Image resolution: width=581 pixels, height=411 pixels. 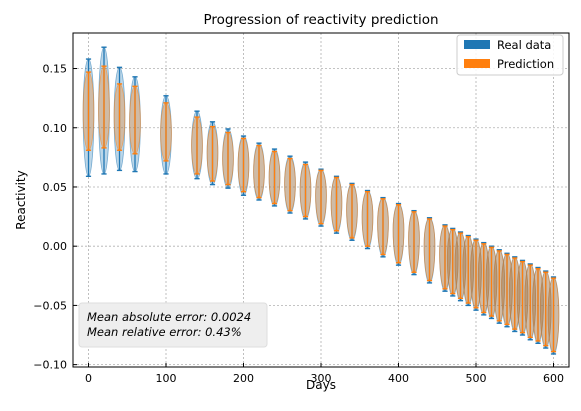 What do you see at coordinates (553, 378) in the screenshot?
I see `x-tick-label: 600` at bounding box center [553, 378].